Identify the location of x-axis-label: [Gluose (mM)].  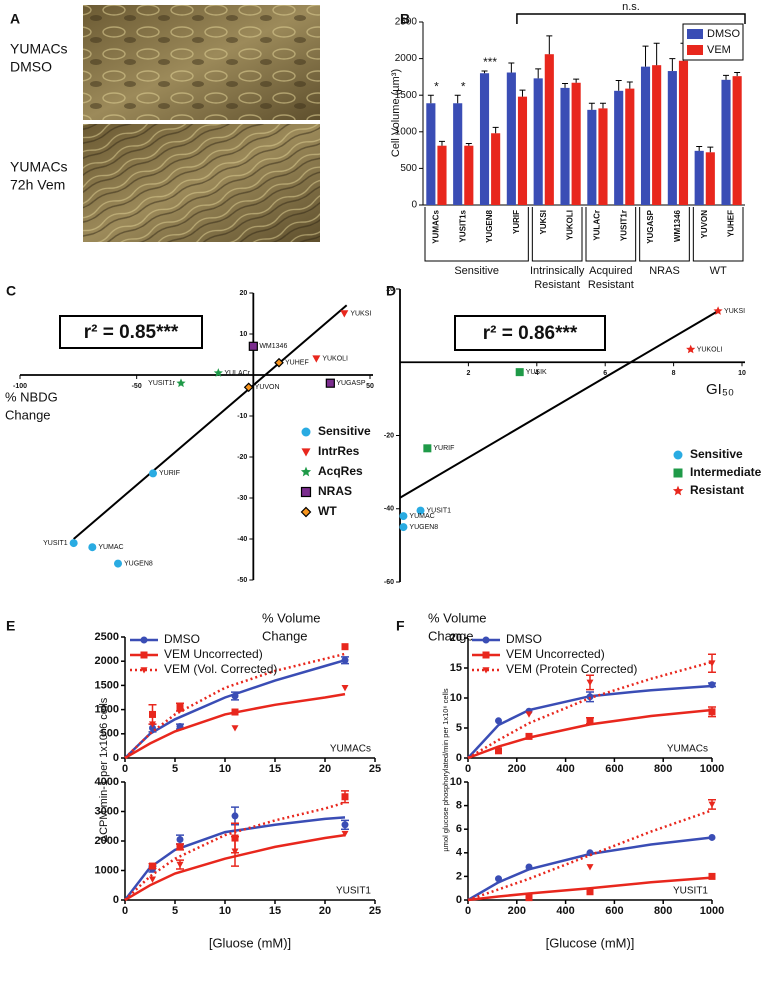
(250, 942).